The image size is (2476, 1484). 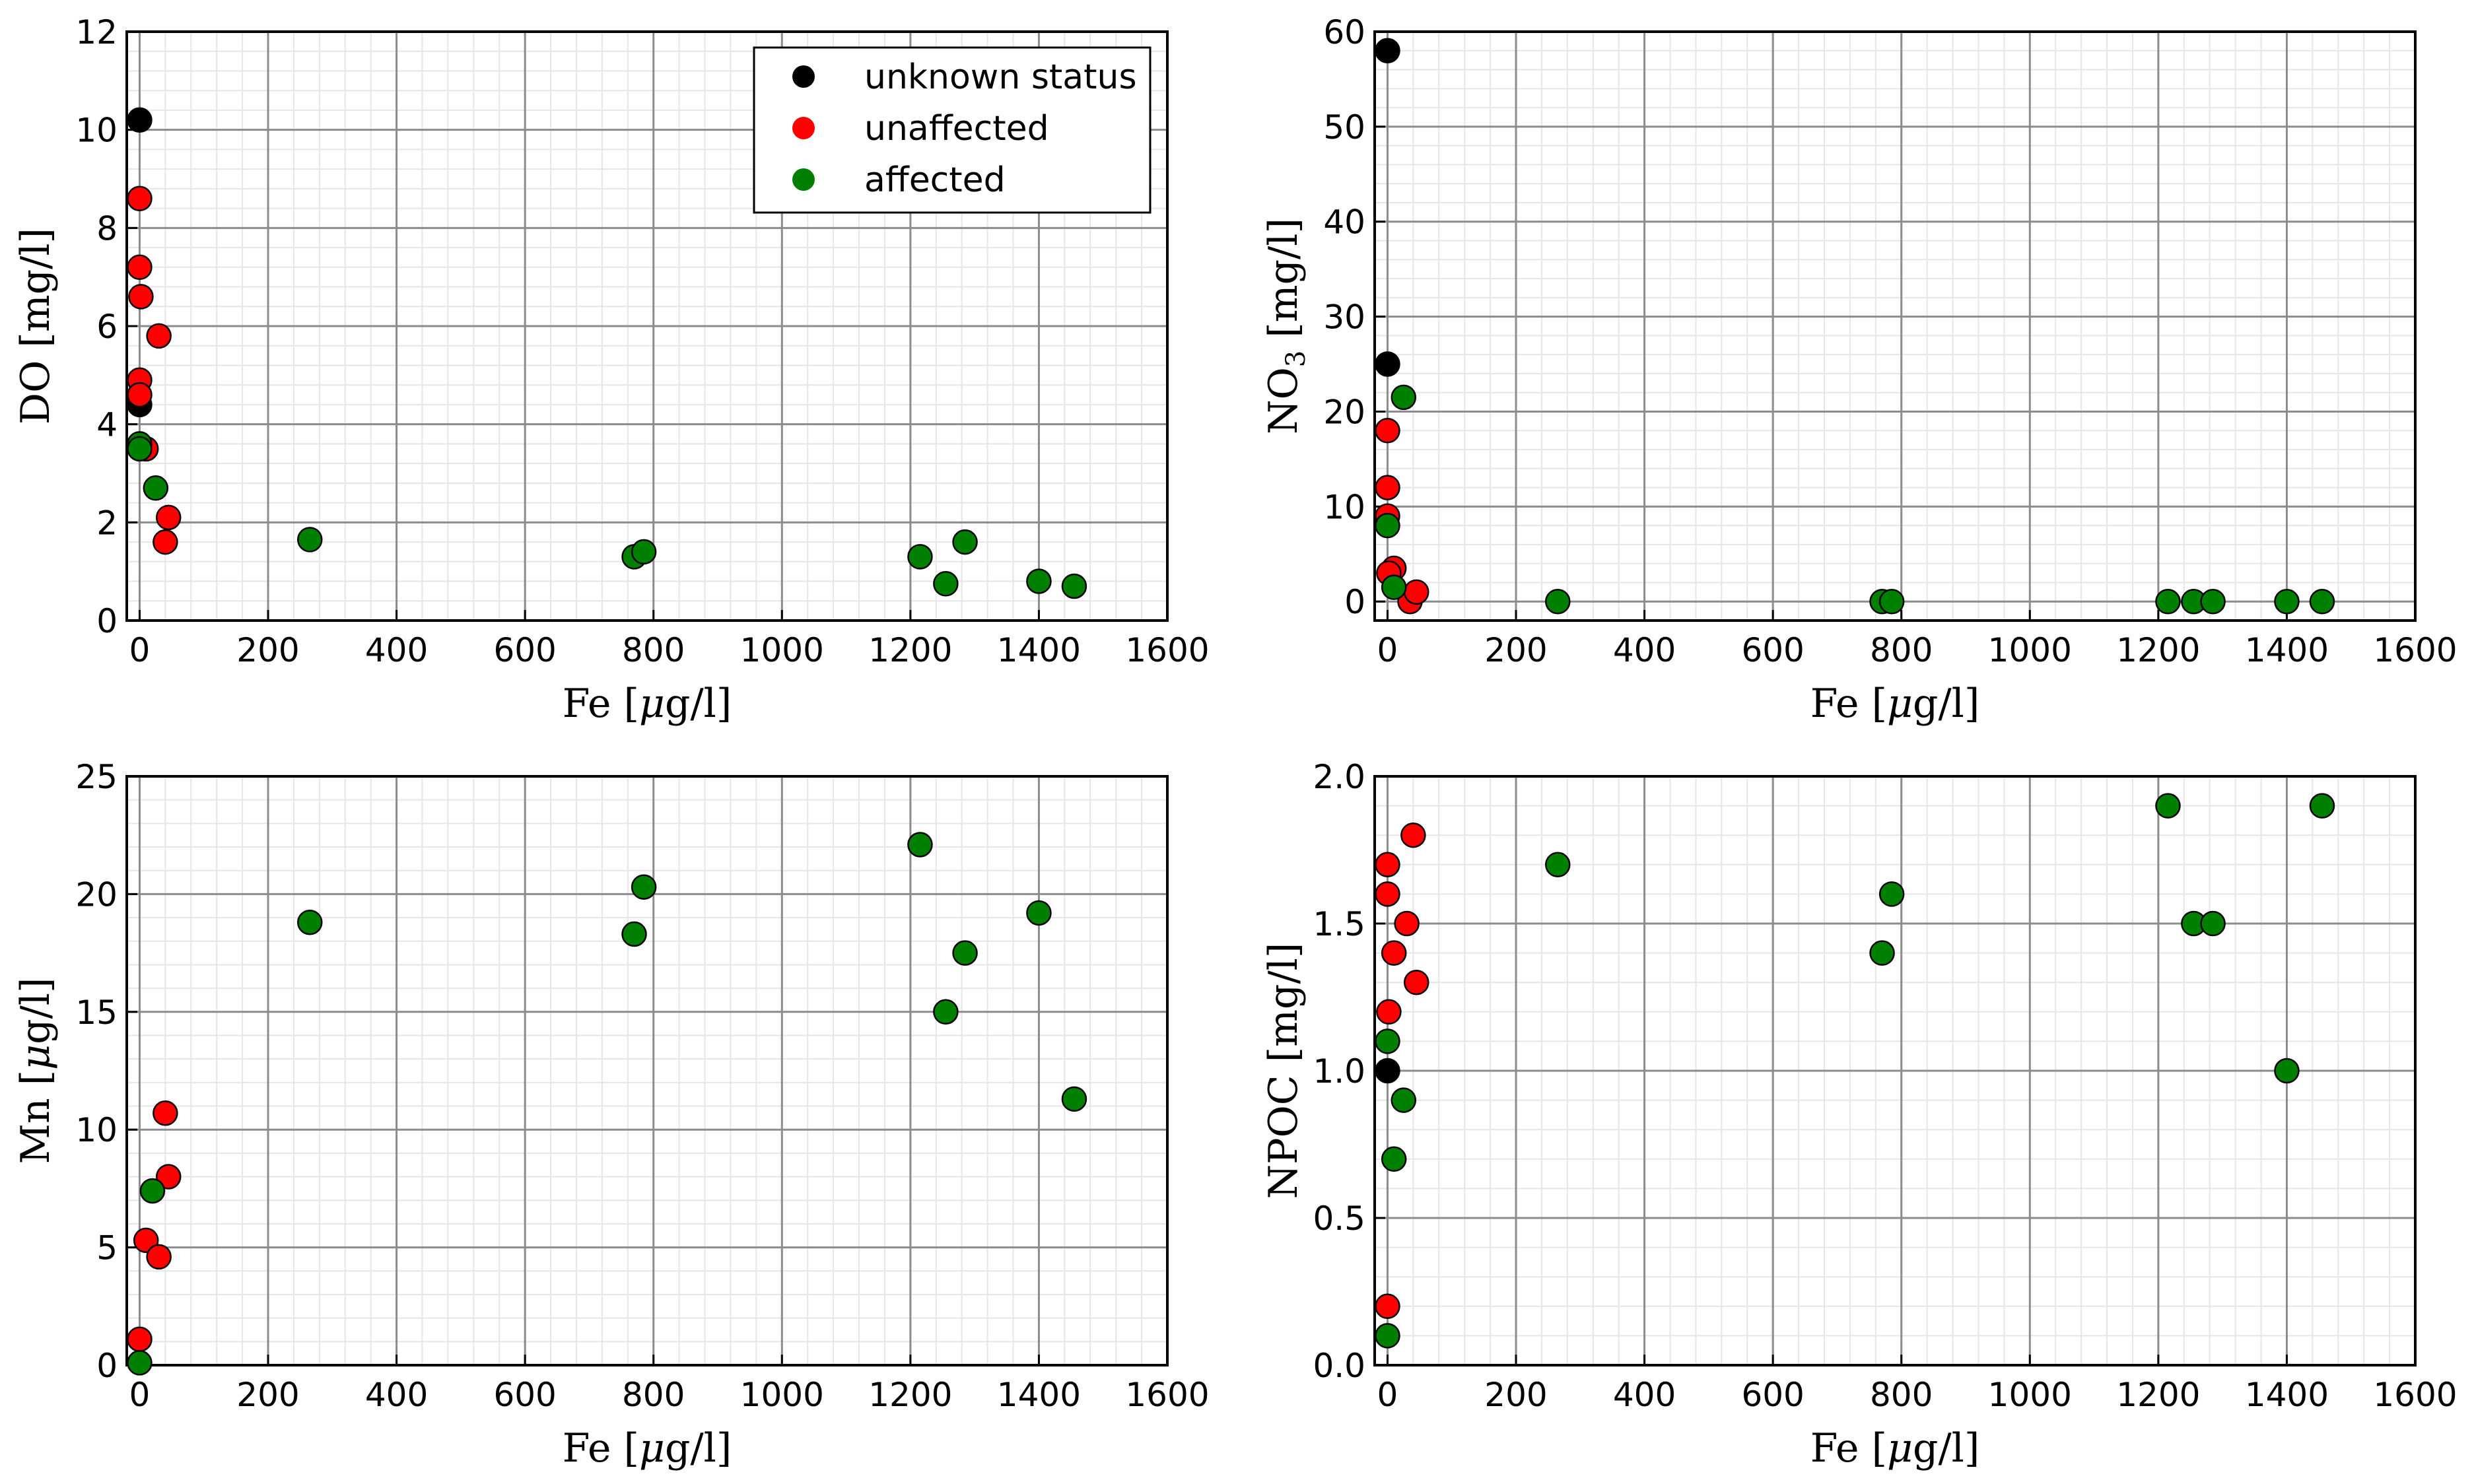 I want to click on y-tick-label: 40, so click(x=1344, y=222).